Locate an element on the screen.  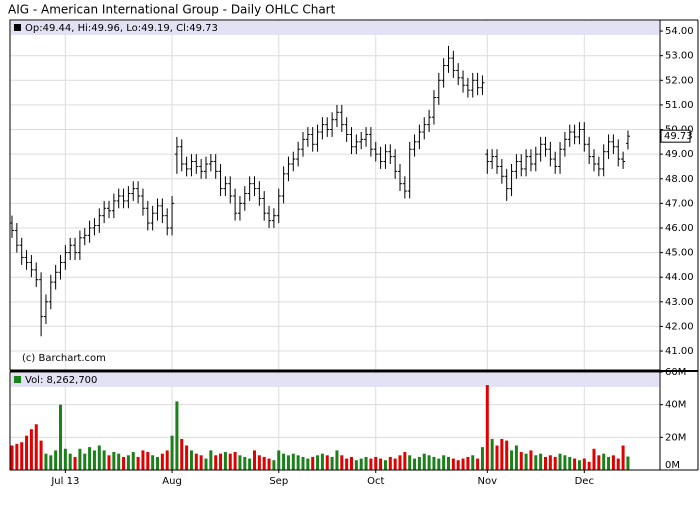
price-info: Op:49.44, Hi:49.96, Lo:49.19, Cl:49.73 is located at coordinates (121, 28).